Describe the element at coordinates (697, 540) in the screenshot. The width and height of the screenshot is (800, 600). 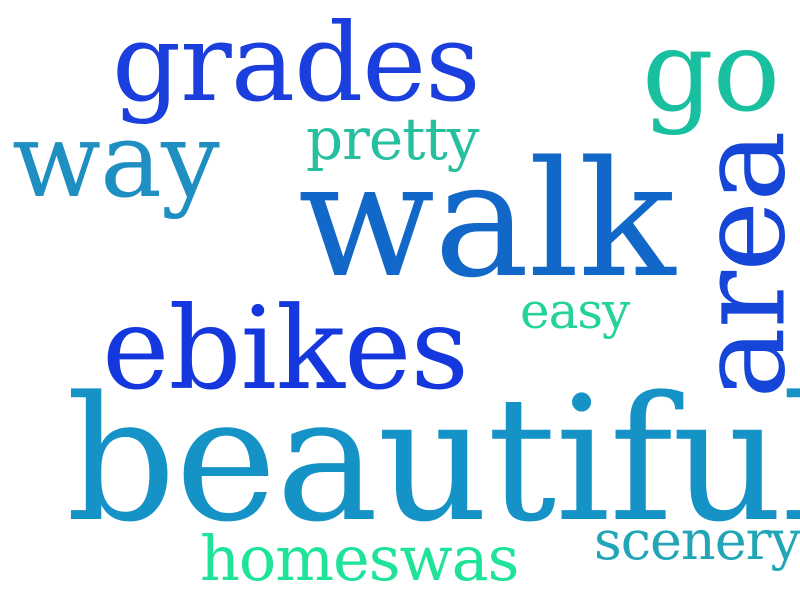
I see `word-scenery: scenery` at that location.